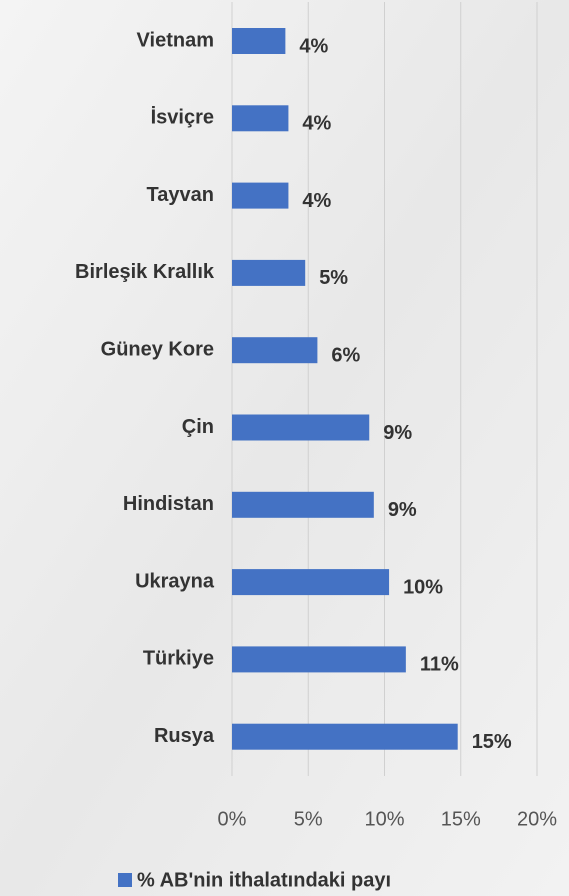 This screenshot has width=569, height=896. What do you see at coordinates (168, 504) in the screenshot?
I see `category-label: Hindistan` at bounding box center [168, 504].